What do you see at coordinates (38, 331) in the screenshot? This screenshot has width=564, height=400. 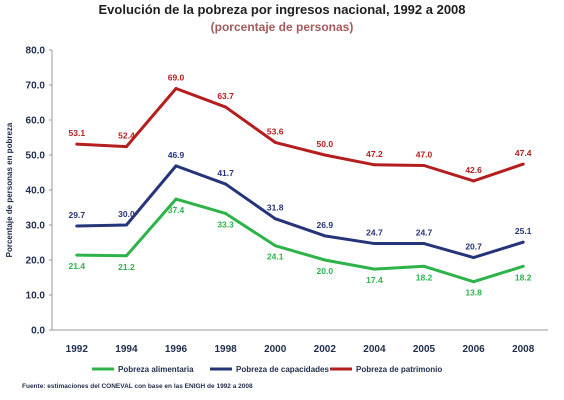 I see `y-tick-label: 0.0` at bounding box center [38, 331].